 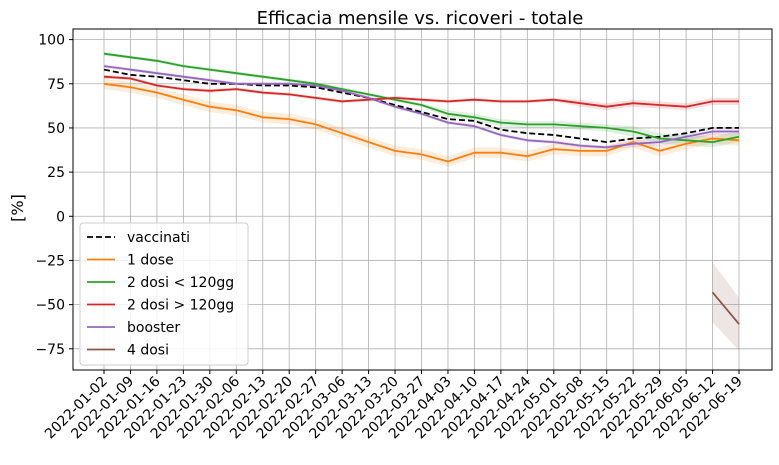 I want to click on y-axis-label: [%], so click(x=17, y=208).